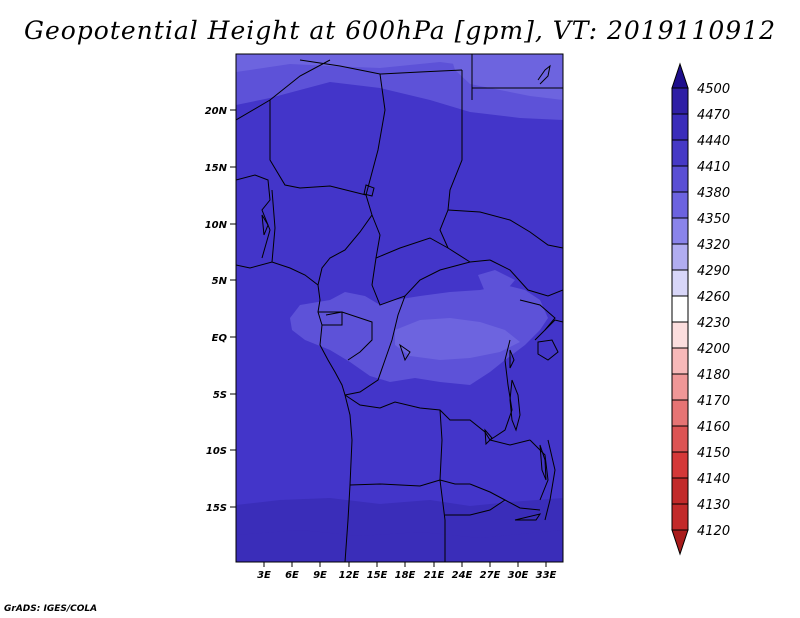  What do you see at coordinates (423, 250) in the screenshot?
I see `border-chad-car` at bounding box center [423, 250].